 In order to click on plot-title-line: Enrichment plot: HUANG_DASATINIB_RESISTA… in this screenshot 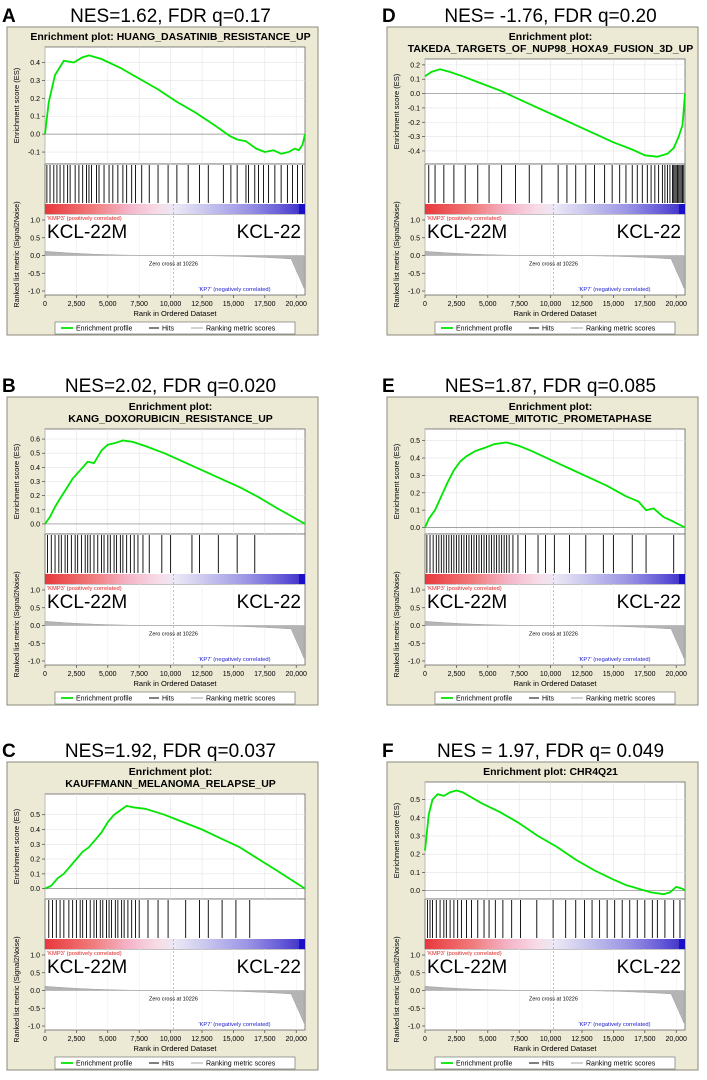, I will do `click(170, 37)`.